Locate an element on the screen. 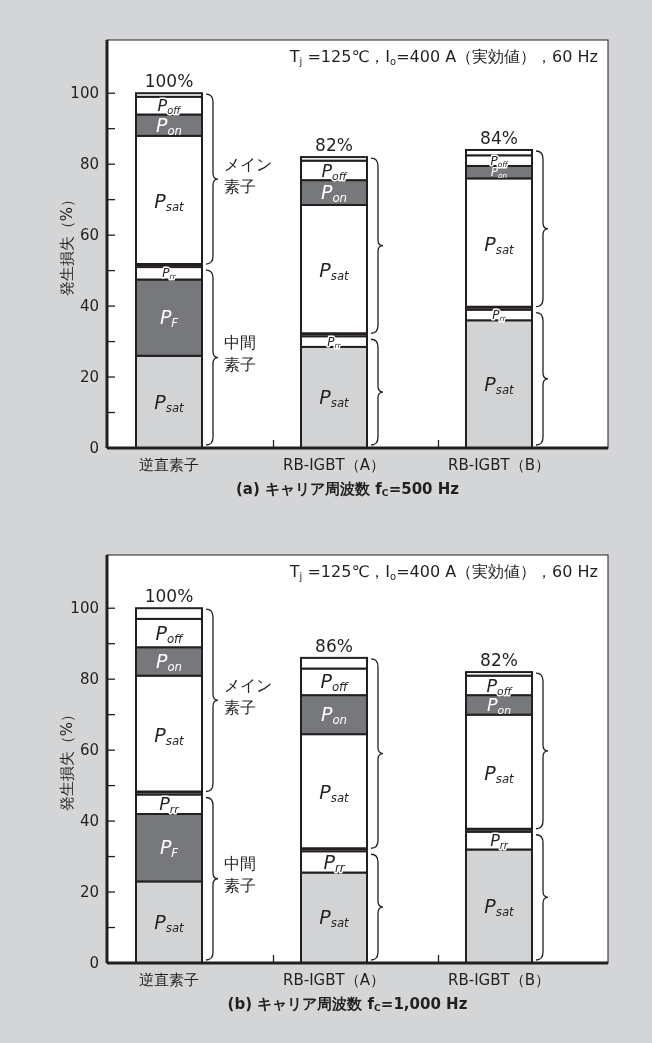 Image resolution: width=652 pixels, height=1043 pixels. total-label: 86% is located at coordinates (334, 645).